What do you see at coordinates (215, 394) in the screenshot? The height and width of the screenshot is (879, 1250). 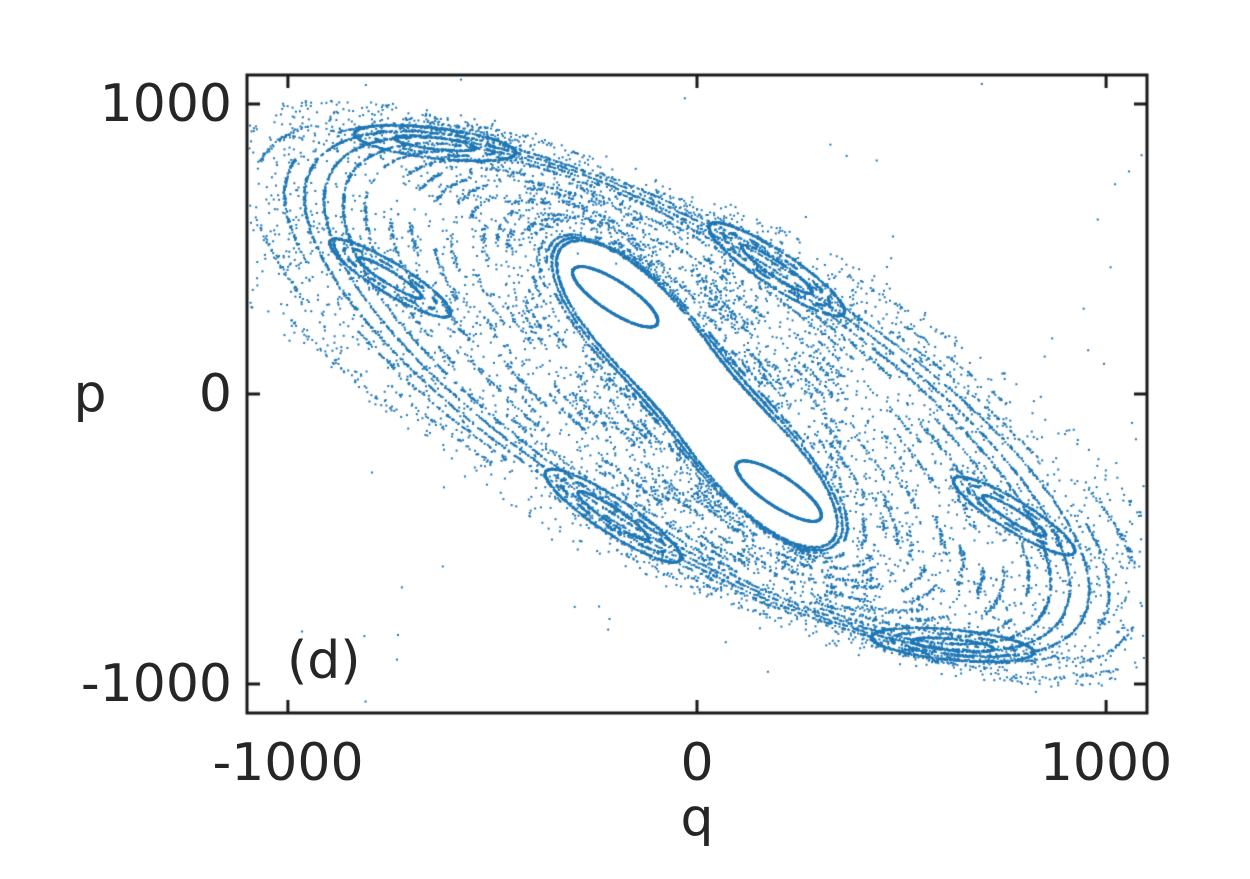 I see `y-tick-label-0: 0` at bounding box center [215, 394].